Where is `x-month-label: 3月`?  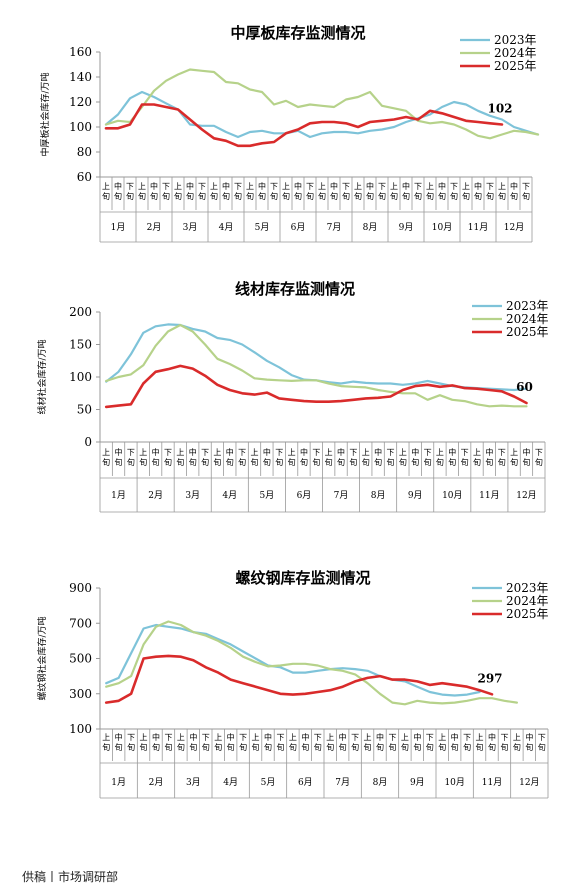
x-month-label: 3月 is located at coordinates (193, 782).